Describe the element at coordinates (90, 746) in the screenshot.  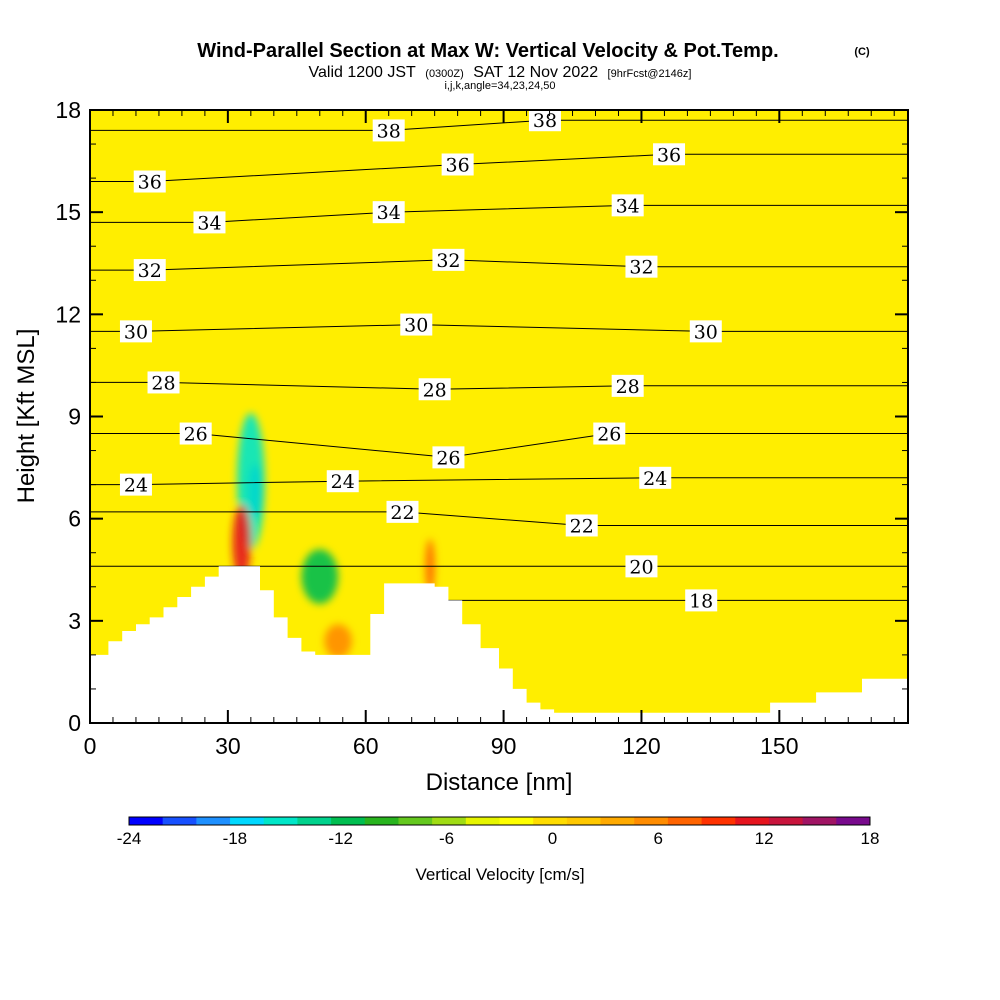
I see `x-tick-label: 0` at that location.